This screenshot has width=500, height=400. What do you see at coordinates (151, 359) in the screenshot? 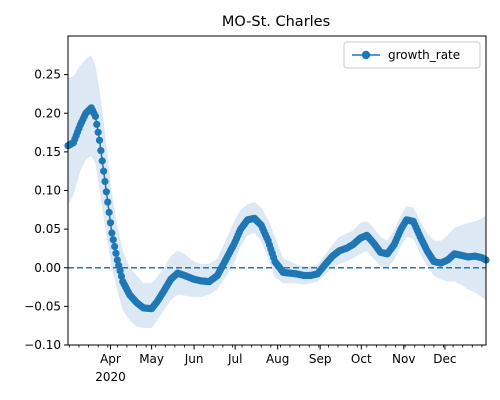
I see `x-tick-label: May` at bounding box center [151, 359].